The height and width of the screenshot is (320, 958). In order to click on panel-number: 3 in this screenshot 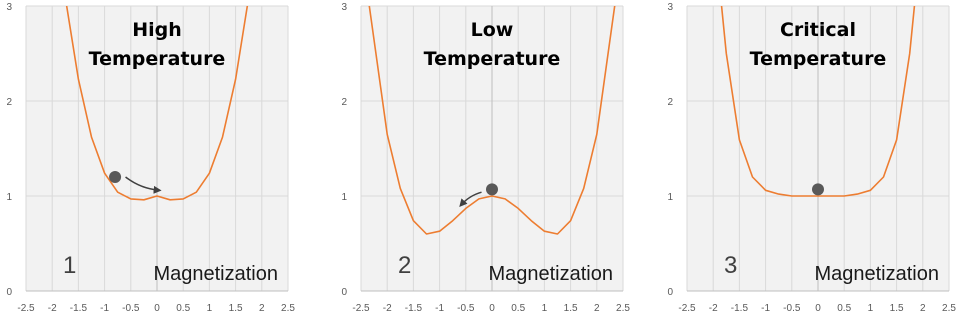, I will do `click(730, 265)`.